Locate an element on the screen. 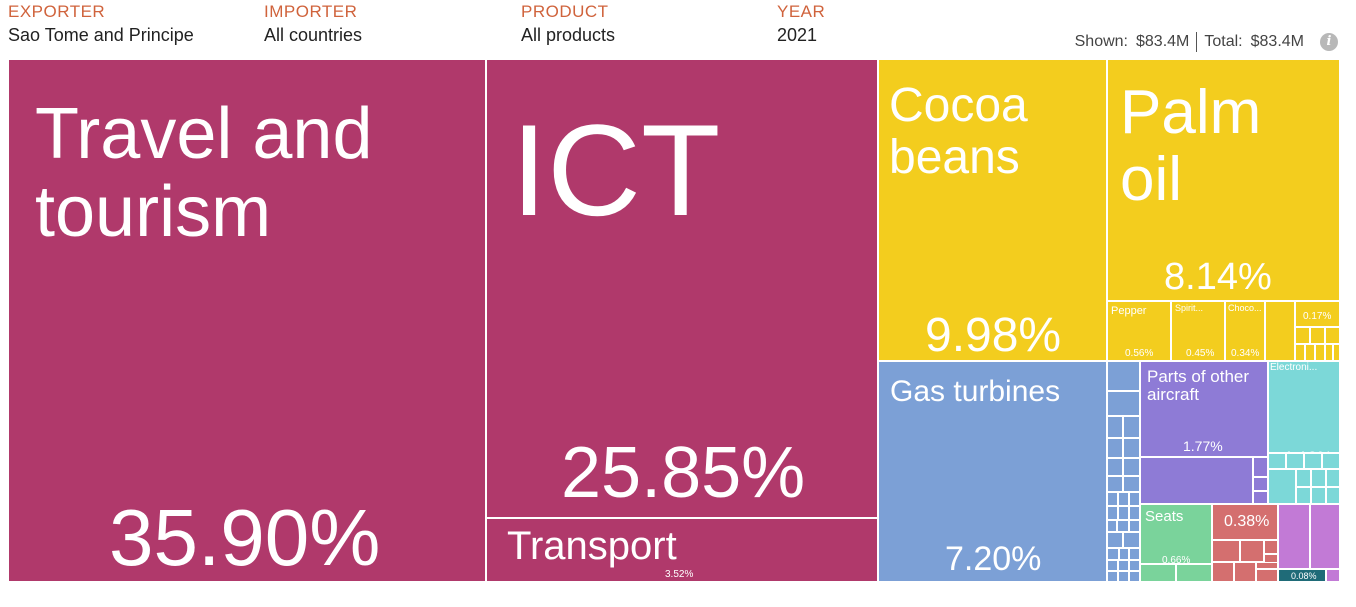 The height and width of the screenshot is (607, 1356). exporter-filter: EXPORTER Sao Tome and Principe is located at coordinates (101, 25).